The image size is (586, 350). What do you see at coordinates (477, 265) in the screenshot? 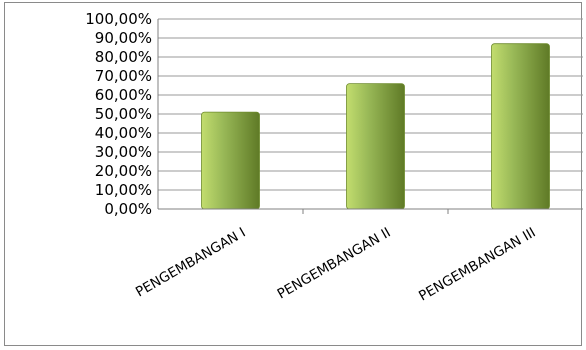
I see `x-category-label: PENGEMBANGAN III` at bounding box center [477, 265].